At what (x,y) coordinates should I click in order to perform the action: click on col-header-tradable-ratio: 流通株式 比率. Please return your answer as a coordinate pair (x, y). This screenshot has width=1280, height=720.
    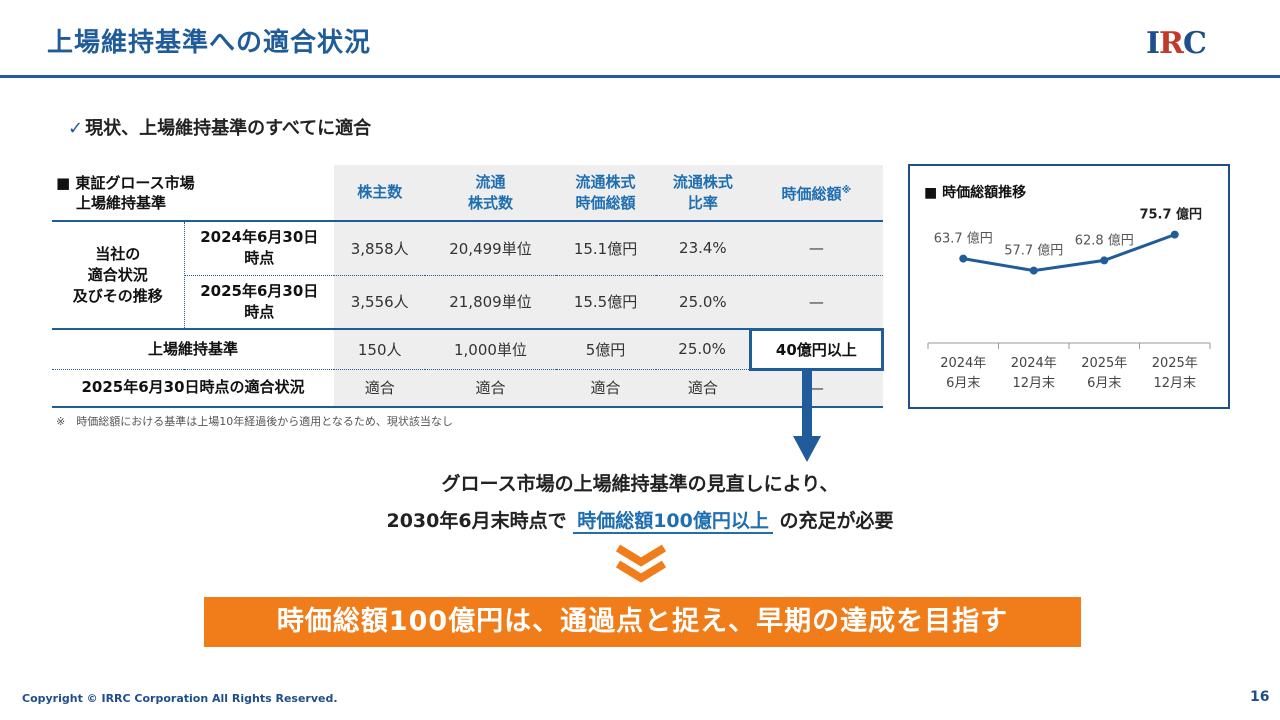
    Looking at the image, I should click on (703, 193).